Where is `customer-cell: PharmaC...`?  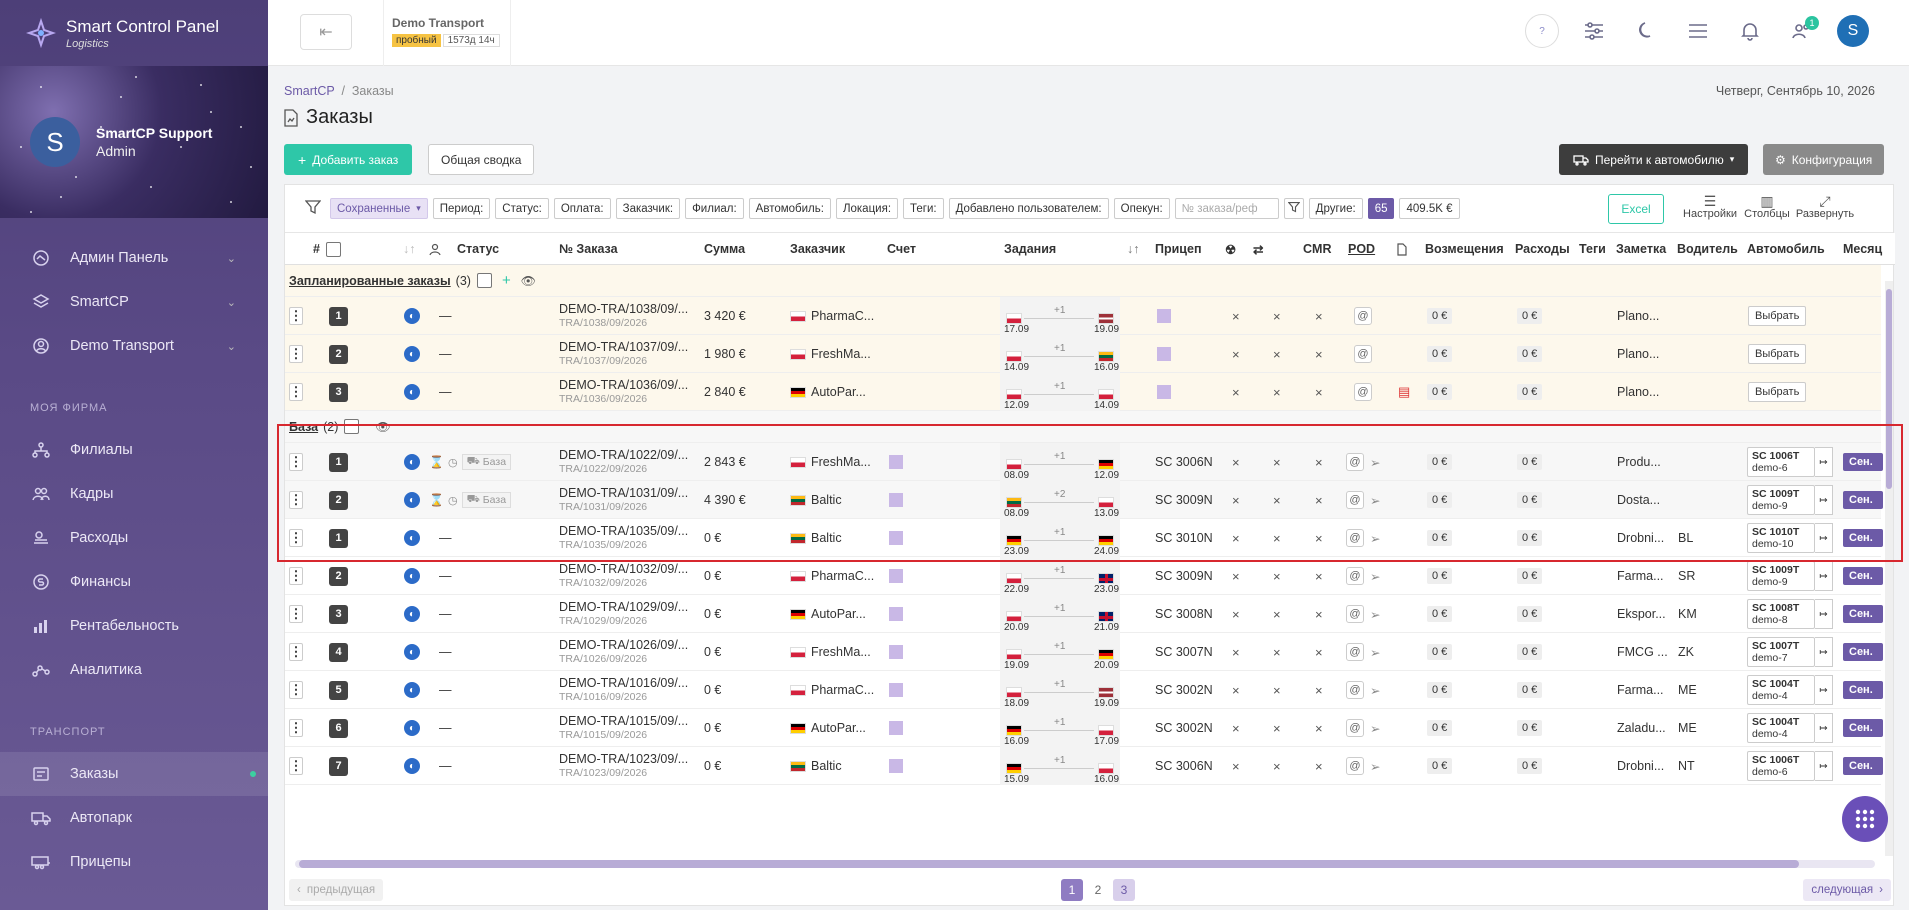
customer-cell: PharmaC... is located at coordinates (832, 576).